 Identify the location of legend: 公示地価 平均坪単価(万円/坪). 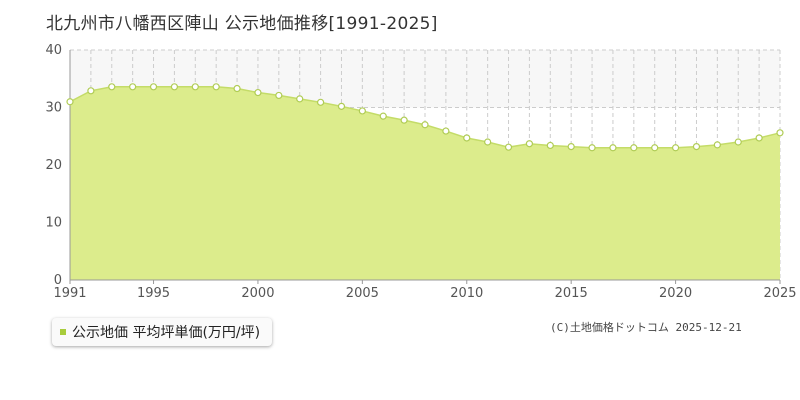
(162, 332).